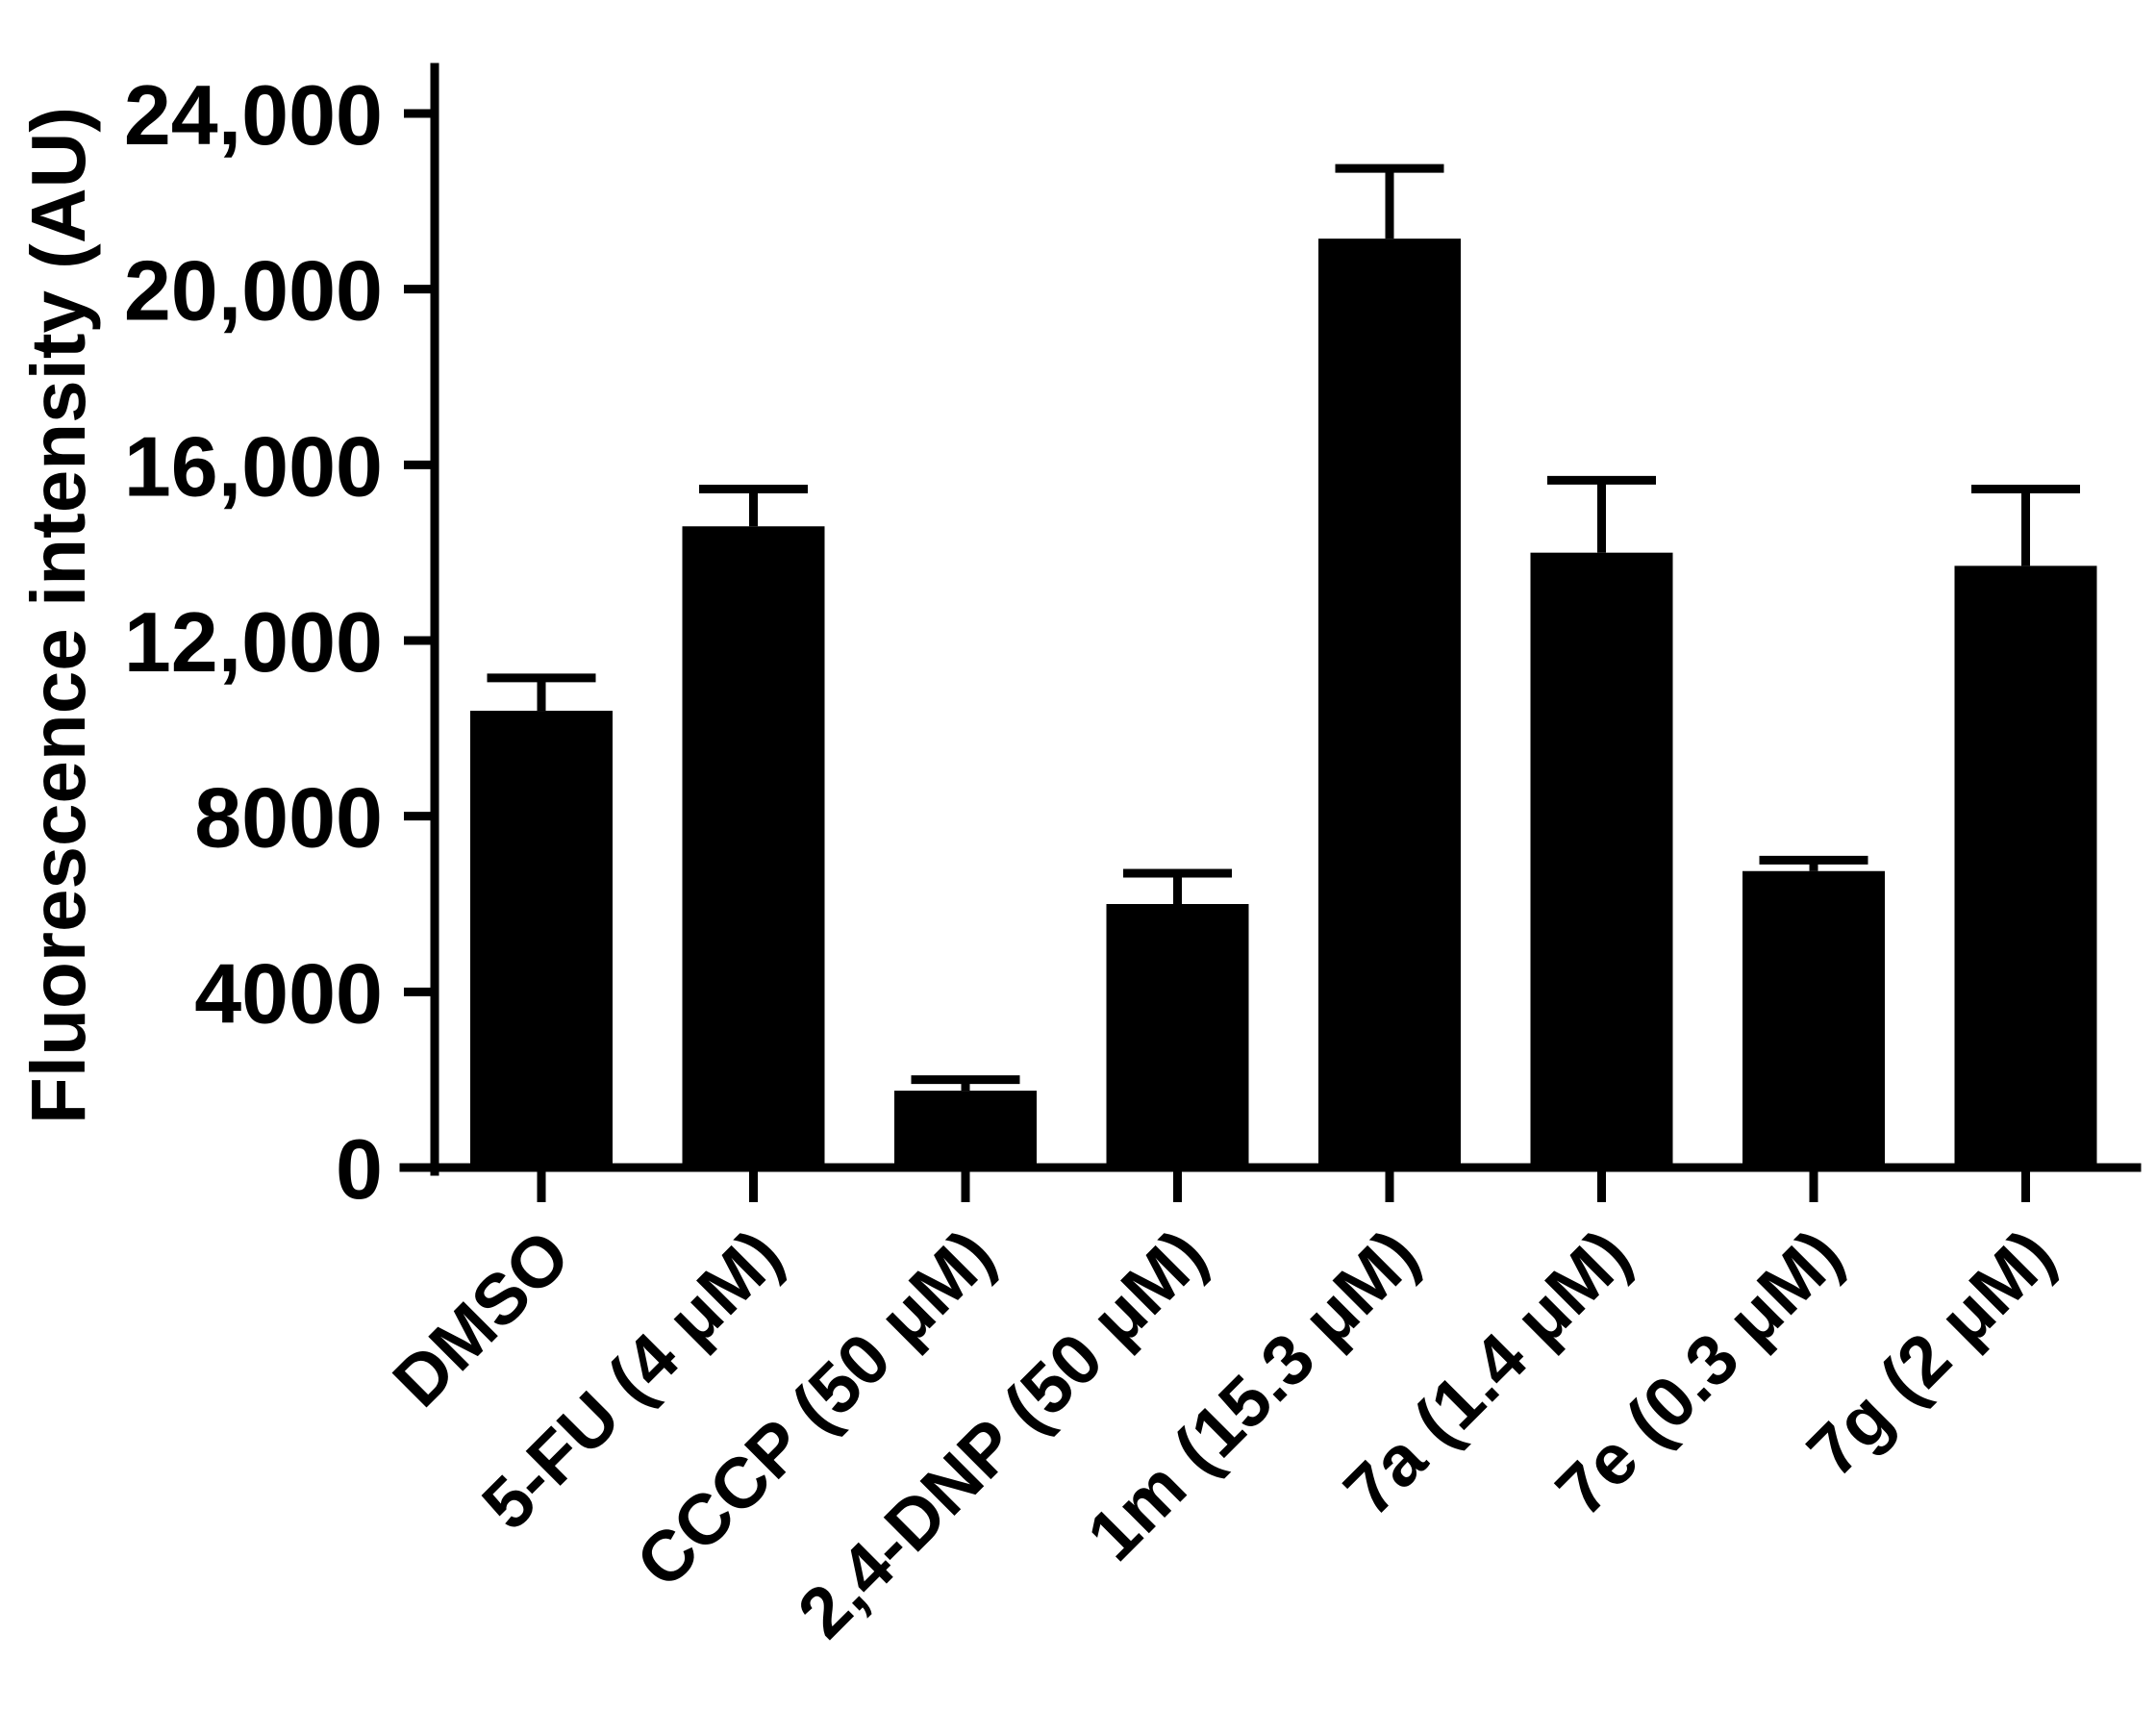  I want to click on y-tick-label: 12,000, so click(253, 642).